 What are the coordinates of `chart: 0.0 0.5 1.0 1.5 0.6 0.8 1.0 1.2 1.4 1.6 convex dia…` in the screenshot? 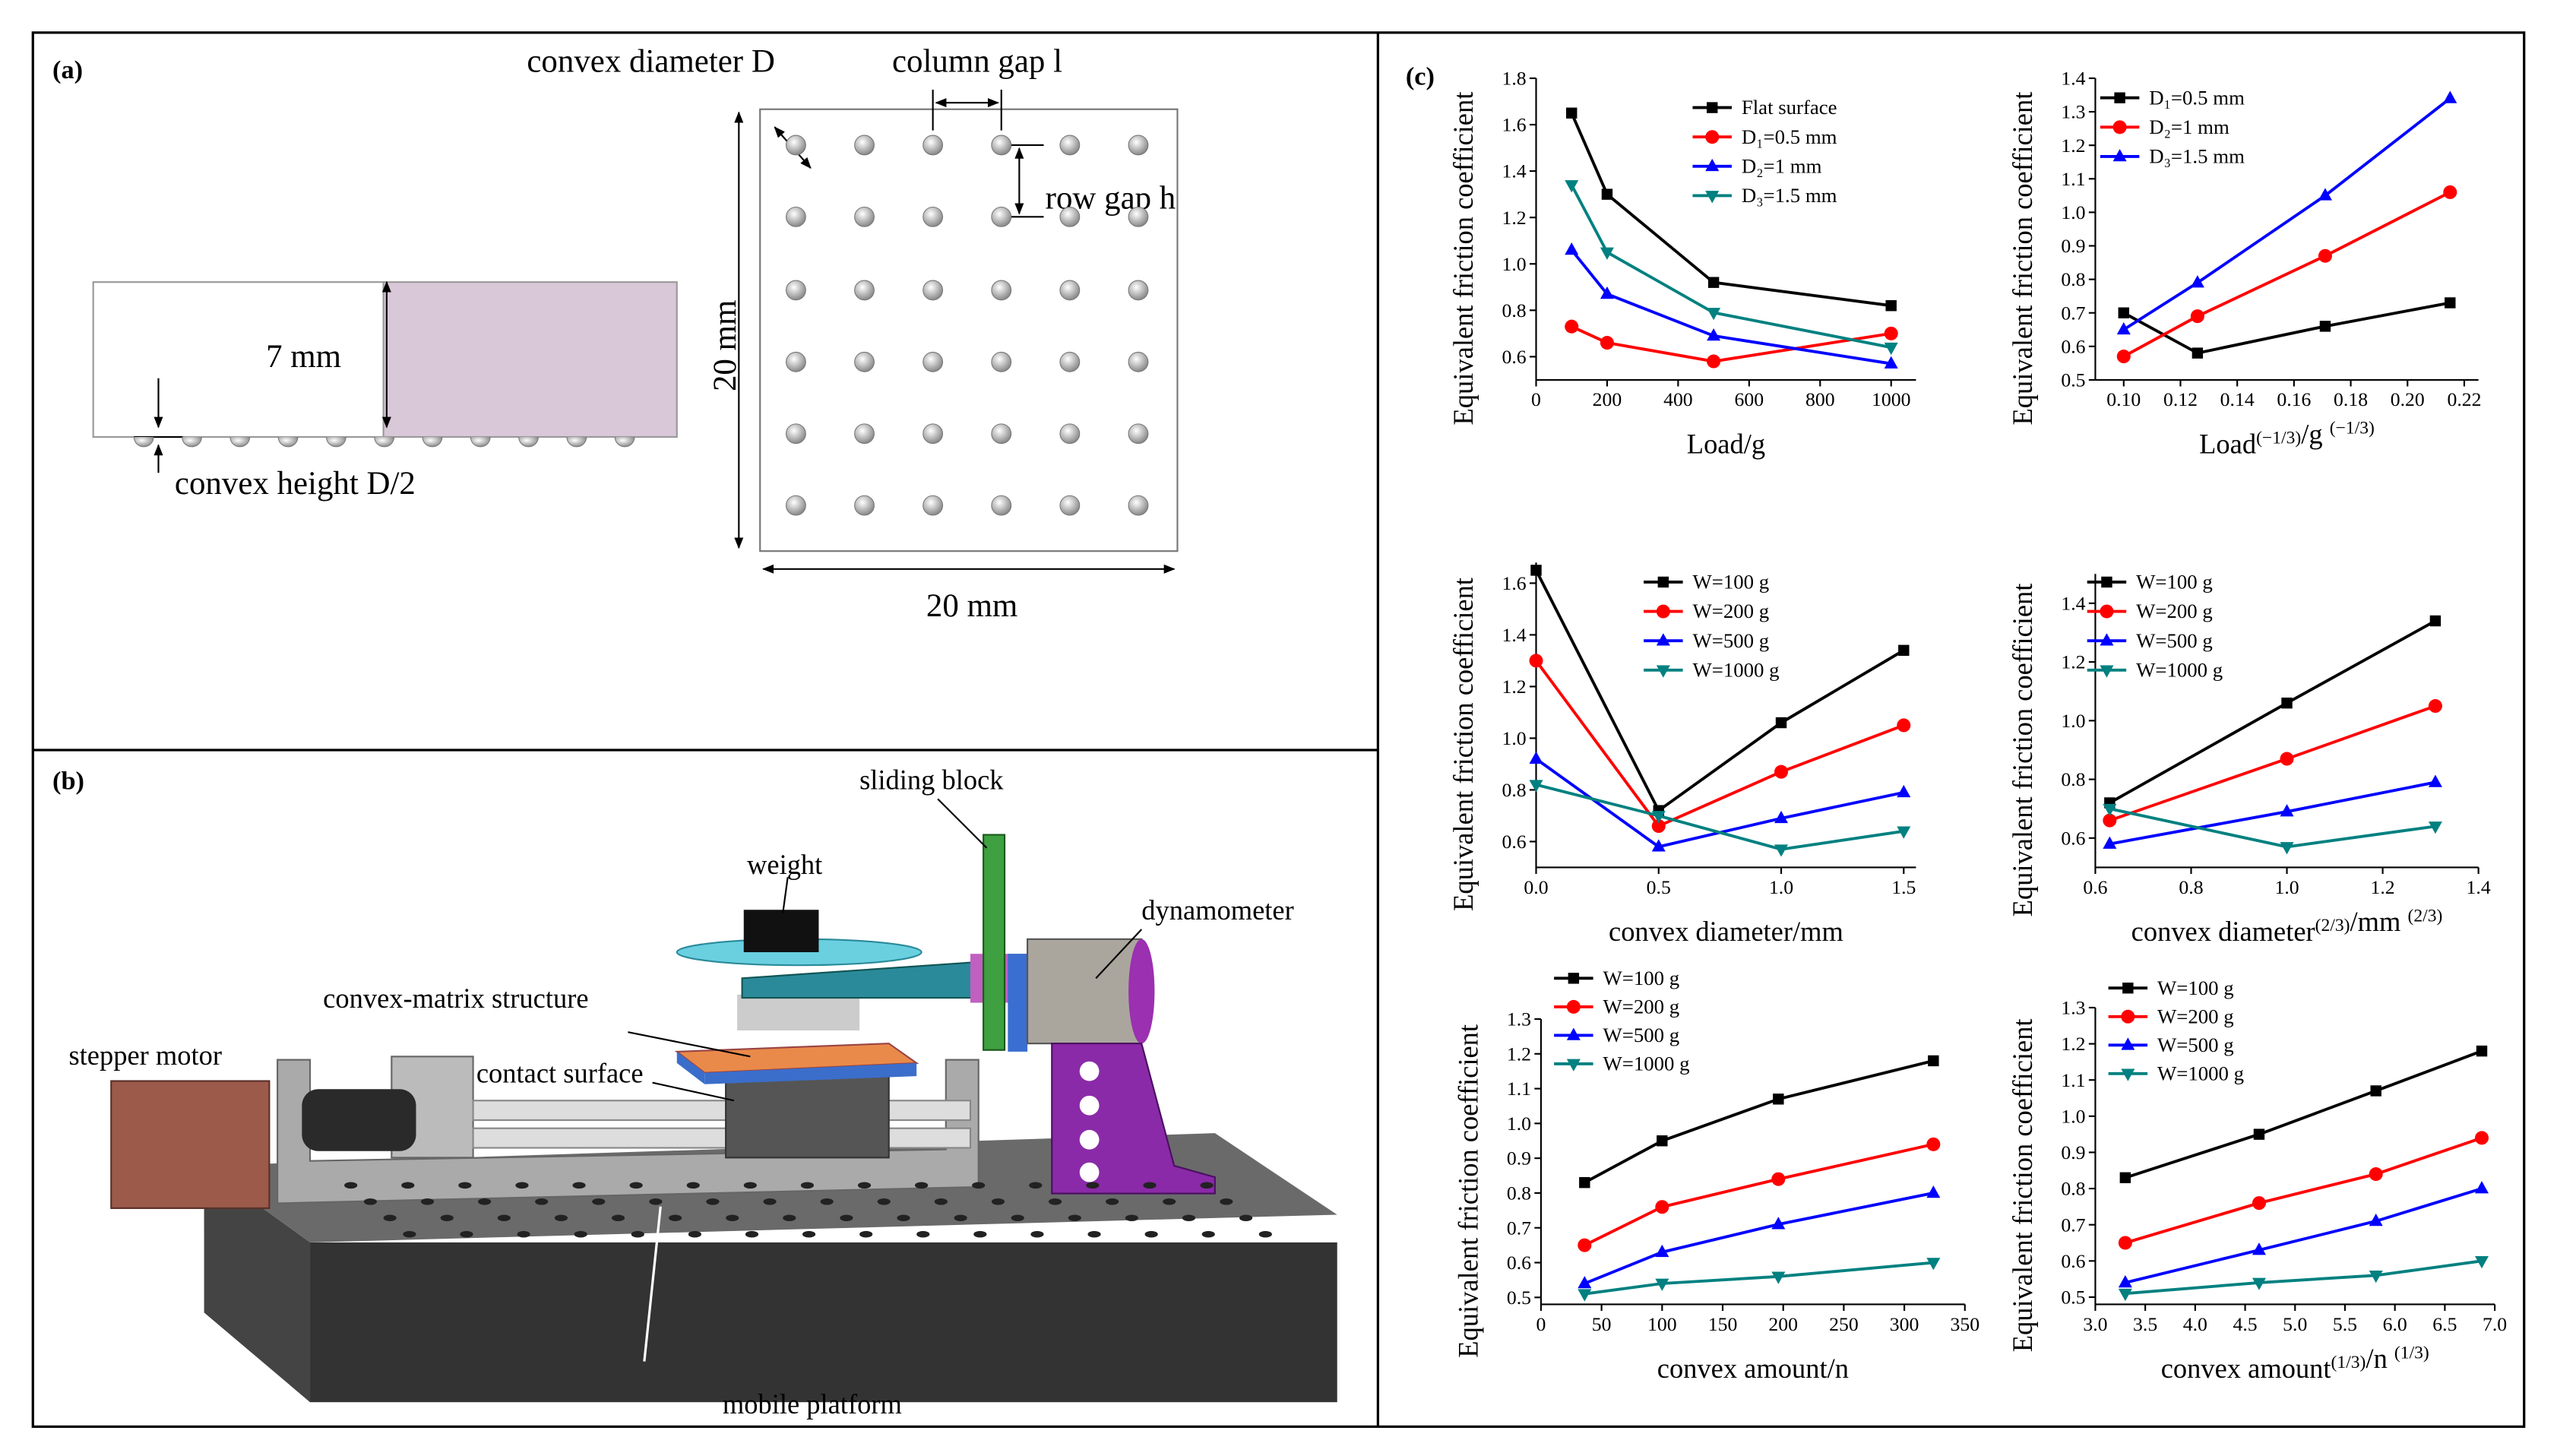 It's located at (1682, 755).